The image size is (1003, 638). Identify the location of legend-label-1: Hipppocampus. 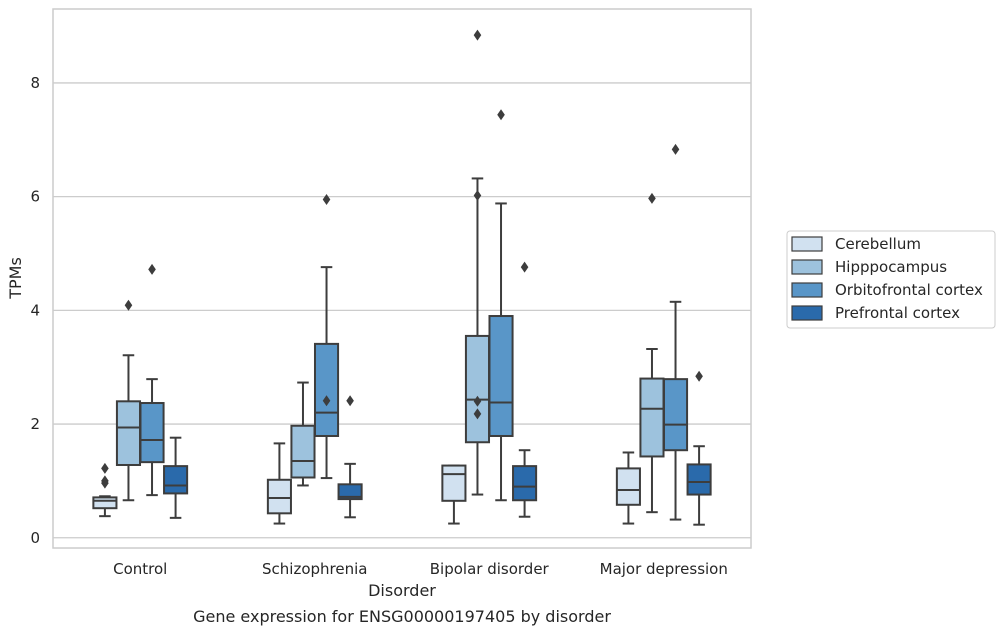
(891, 267).